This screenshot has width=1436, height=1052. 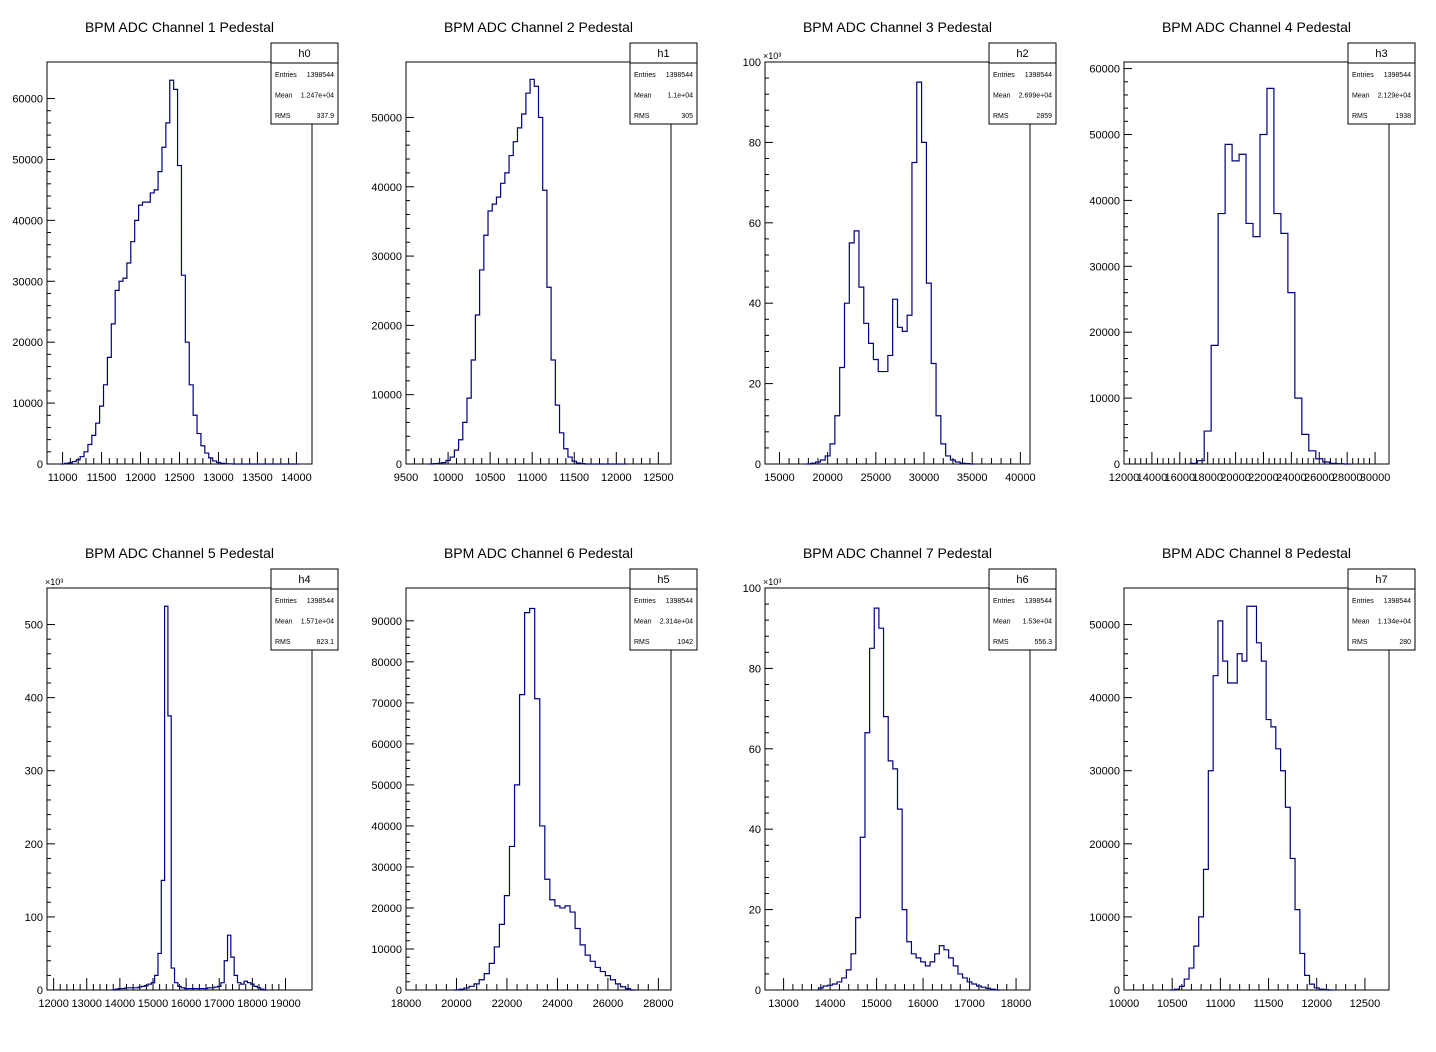 What do you see at coordinates (685, 642) in the screenshot?
I see `stats-value-rms: 1042` at bounding box center [685, 642].